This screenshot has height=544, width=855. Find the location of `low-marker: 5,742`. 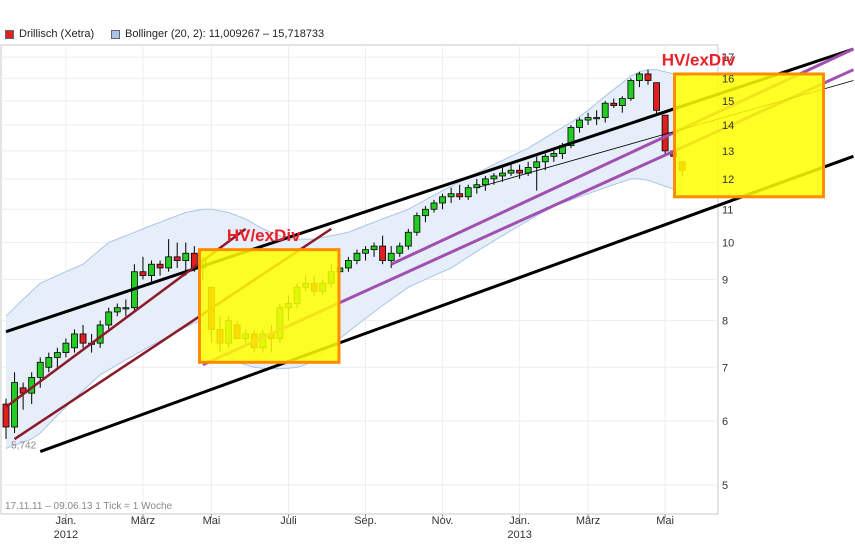

low-marker: 5,742 is located at coordinates (23, 445).